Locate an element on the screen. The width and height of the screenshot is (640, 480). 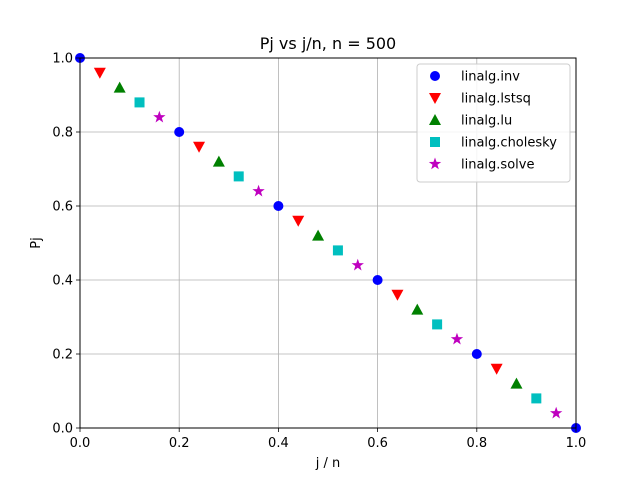
x-tick-label: 1.0 is located at coordinates (576, 443).